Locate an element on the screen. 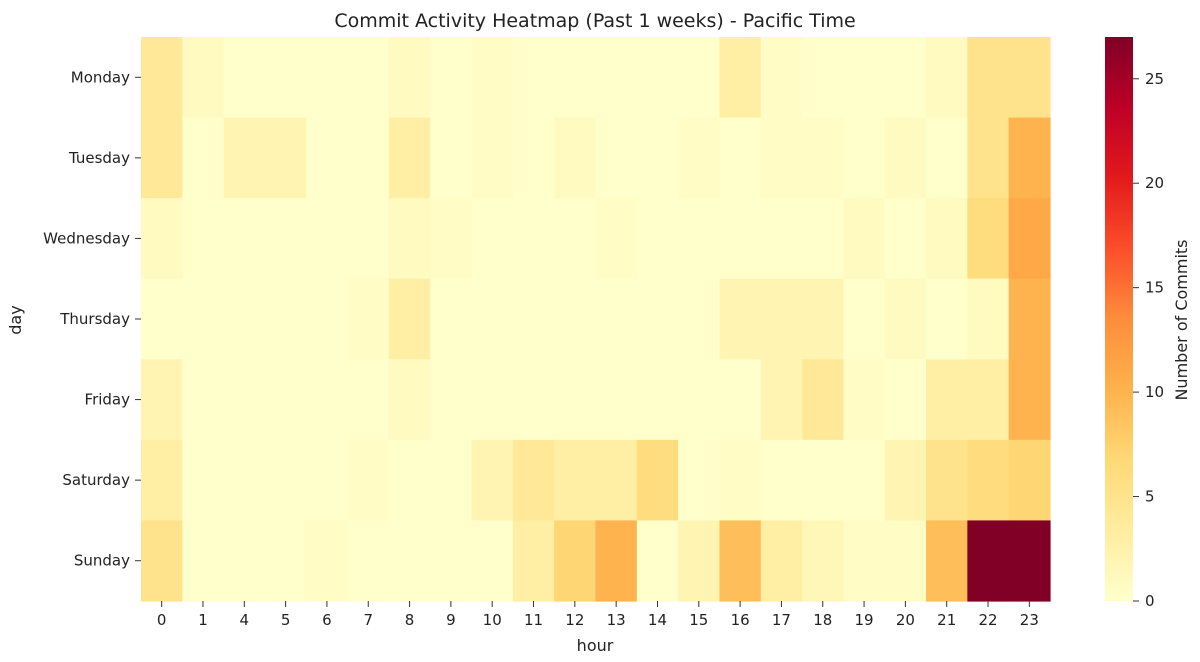  x-tick-label: 4 is located at coordinates (245, 620).